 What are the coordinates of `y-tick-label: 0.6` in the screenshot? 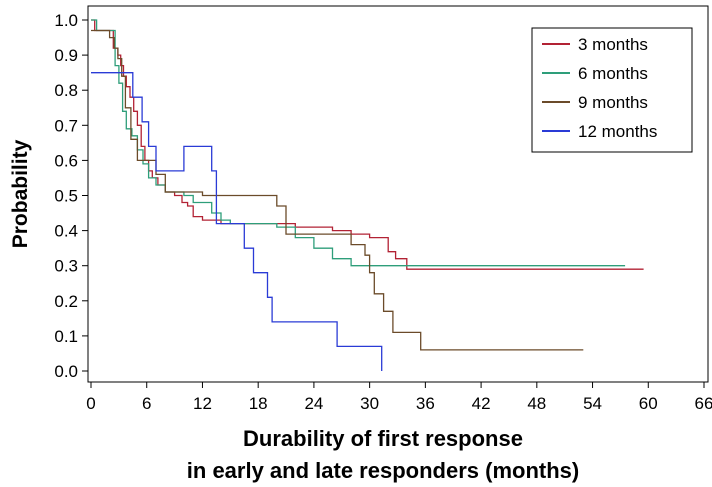 It's located at (66, 160).